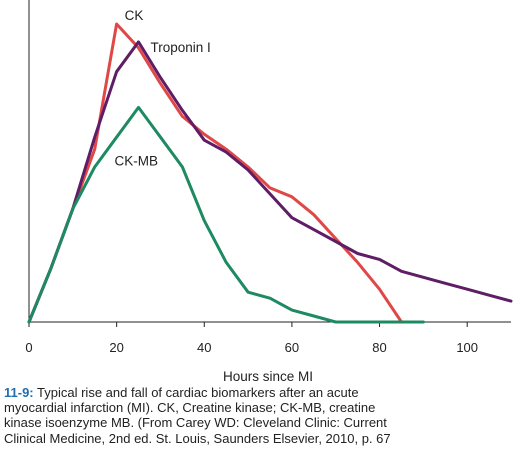 The image size is (529, 451). What do you see at coordinates (19, 392) in the screenshot?
I see `figure-number: 11-9:` at bounding box center [19, 392].